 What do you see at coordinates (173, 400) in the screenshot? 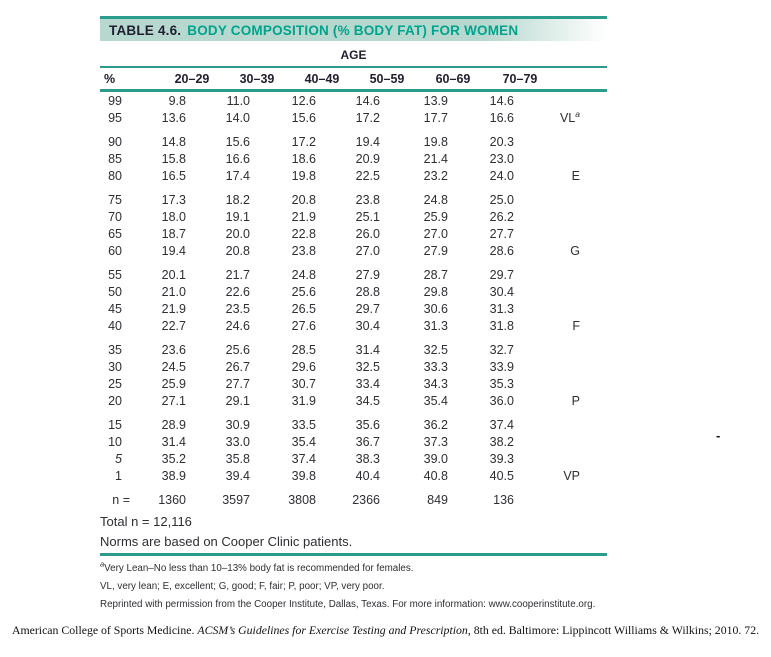
I see `value-cell: 27.1` at bounding box center [173, 400].